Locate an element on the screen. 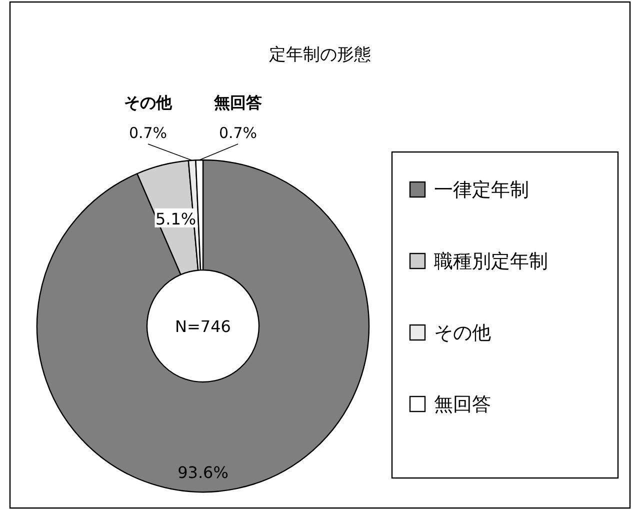 This screenshot has height=509, width=641. slice-label: その他 is located at coordinates (148, 102).